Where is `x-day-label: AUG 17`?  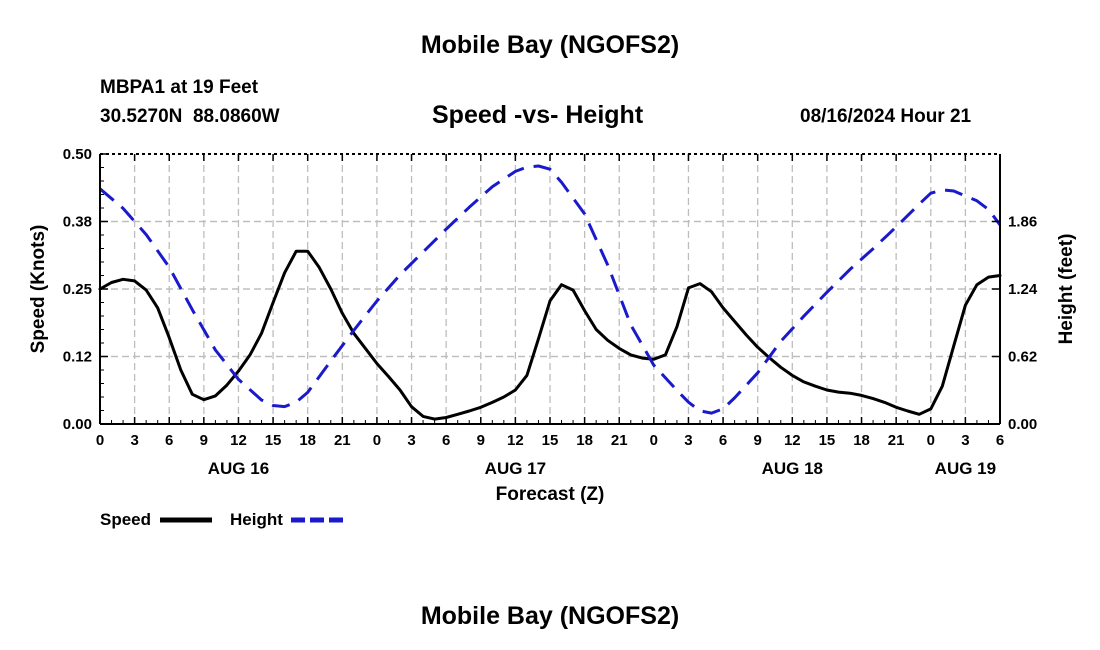
x-day-label: AUG 17 is located at coordinates (515, 468).